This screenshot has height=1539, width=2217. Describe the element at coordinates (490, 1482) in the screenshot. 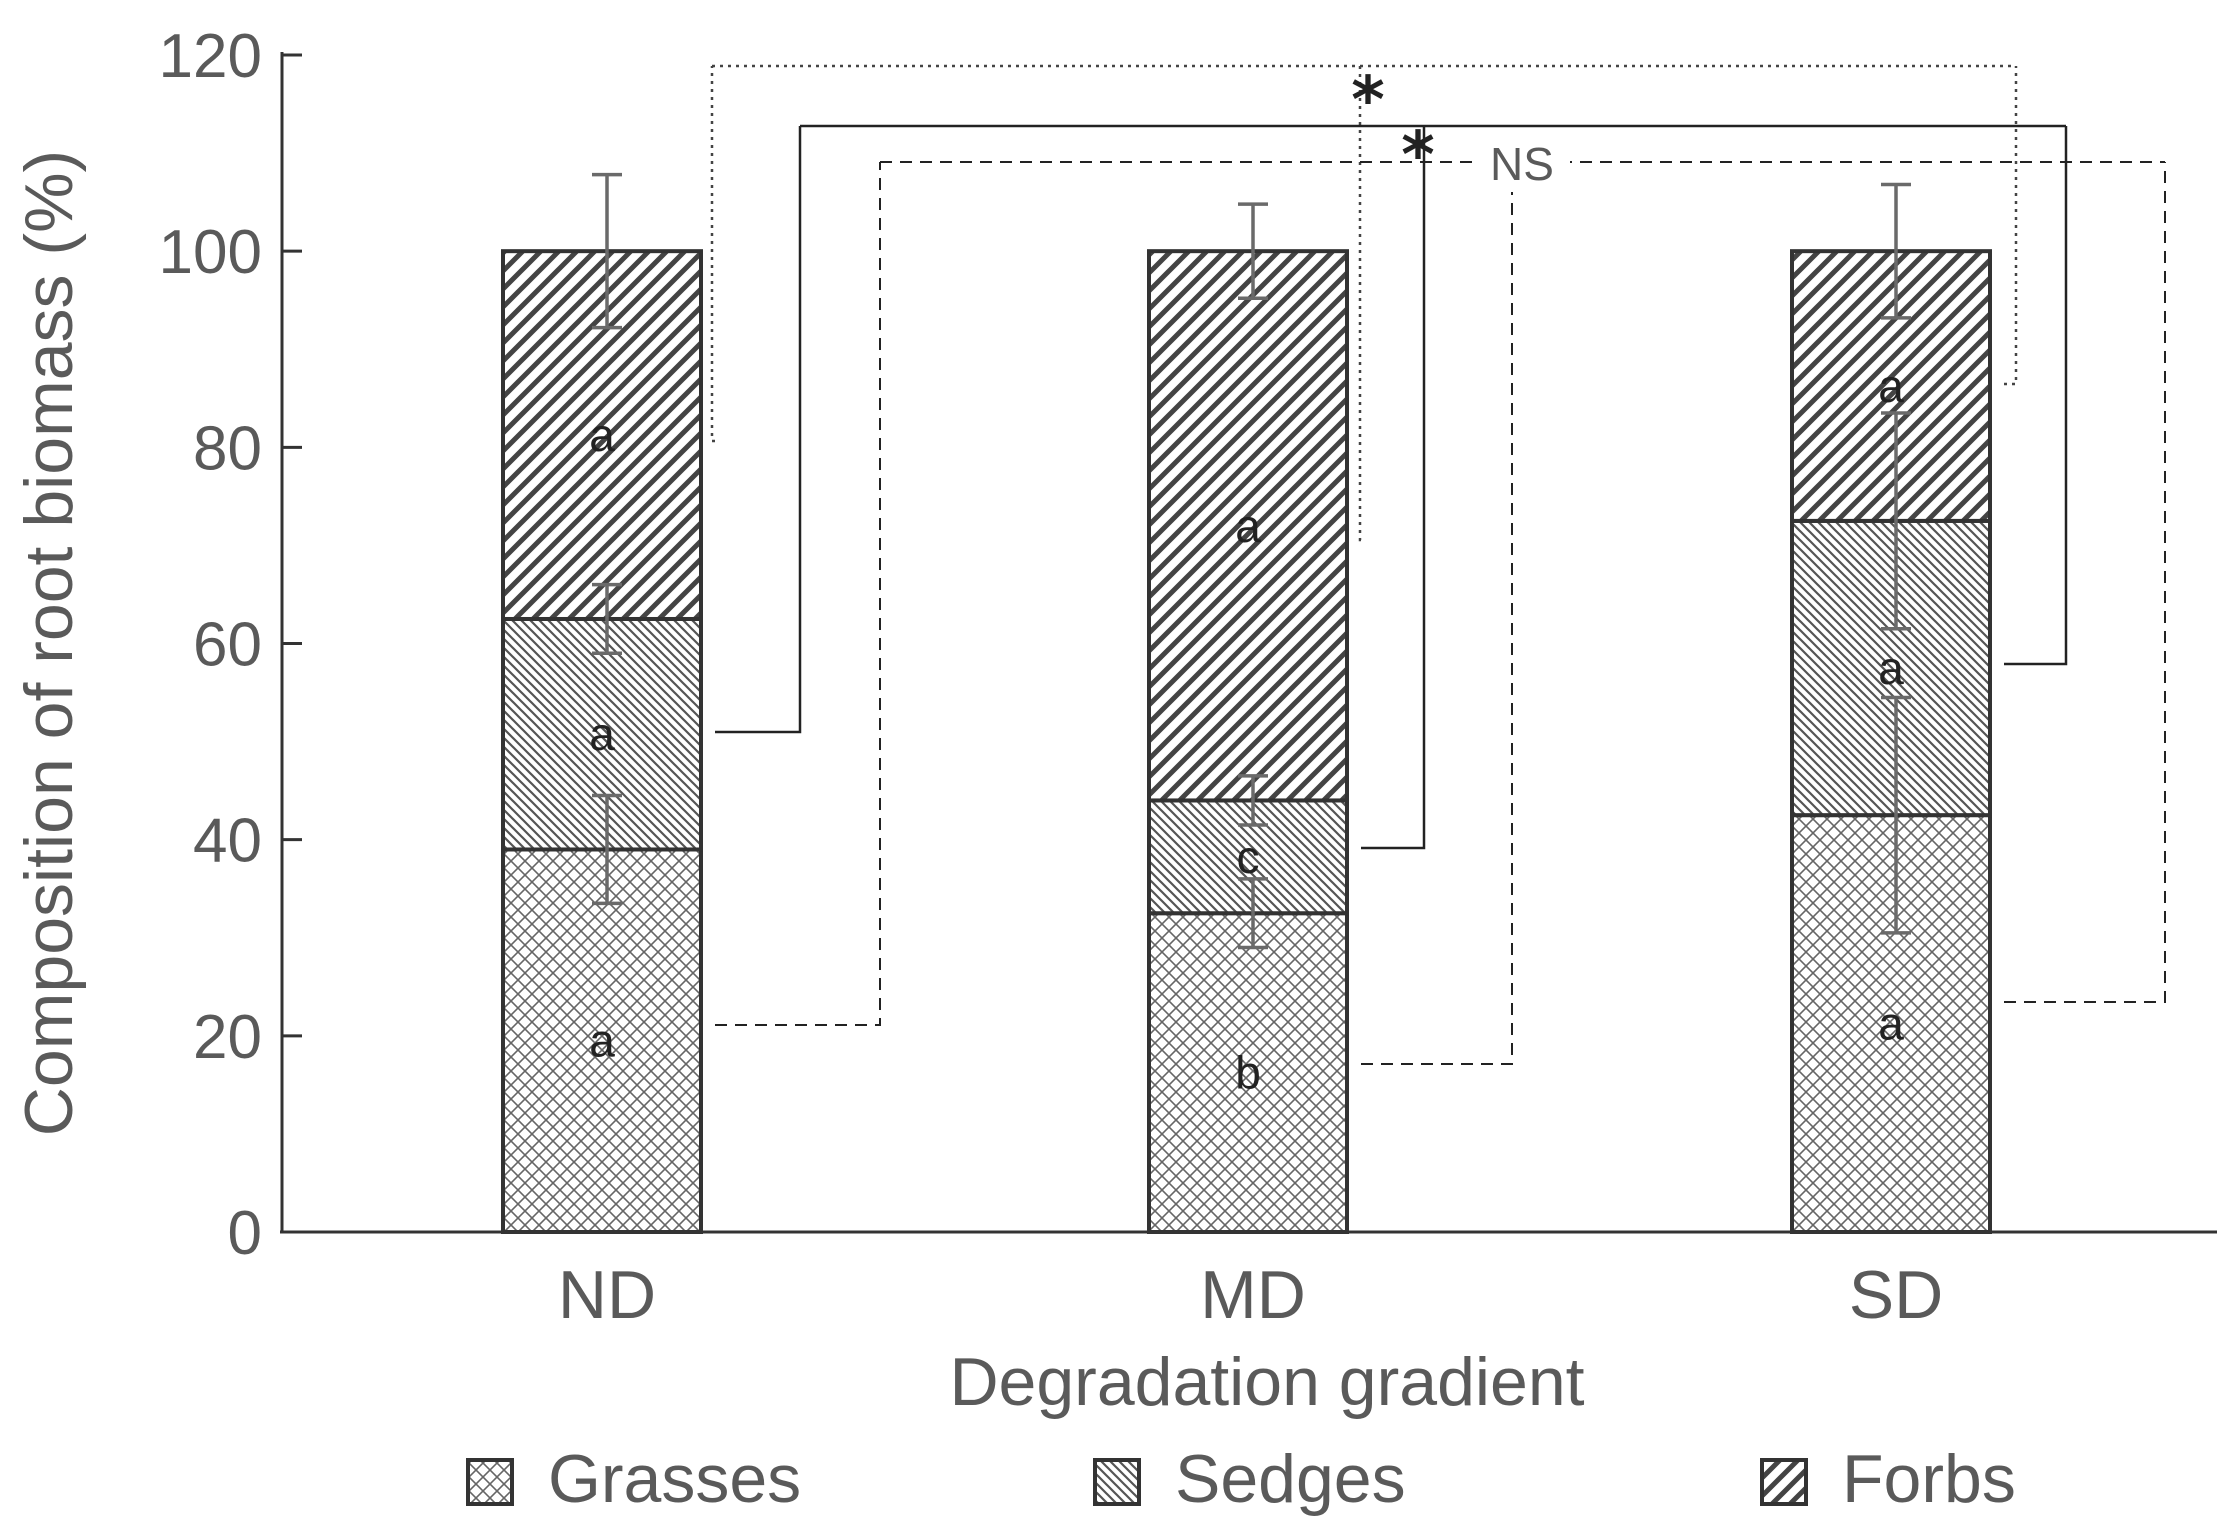

I see `legend-swatch-grasses` at that location.